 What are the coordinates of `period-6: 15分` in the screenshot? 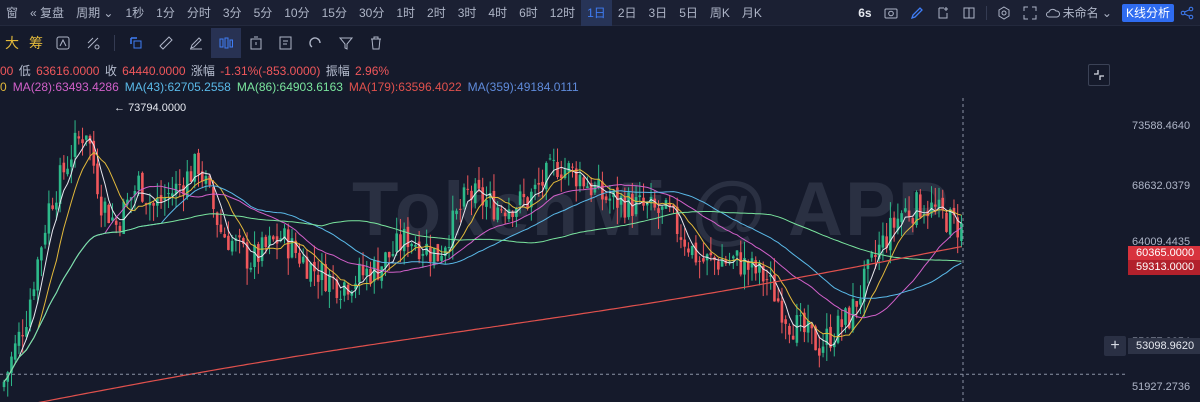 It's located at (334, 12).